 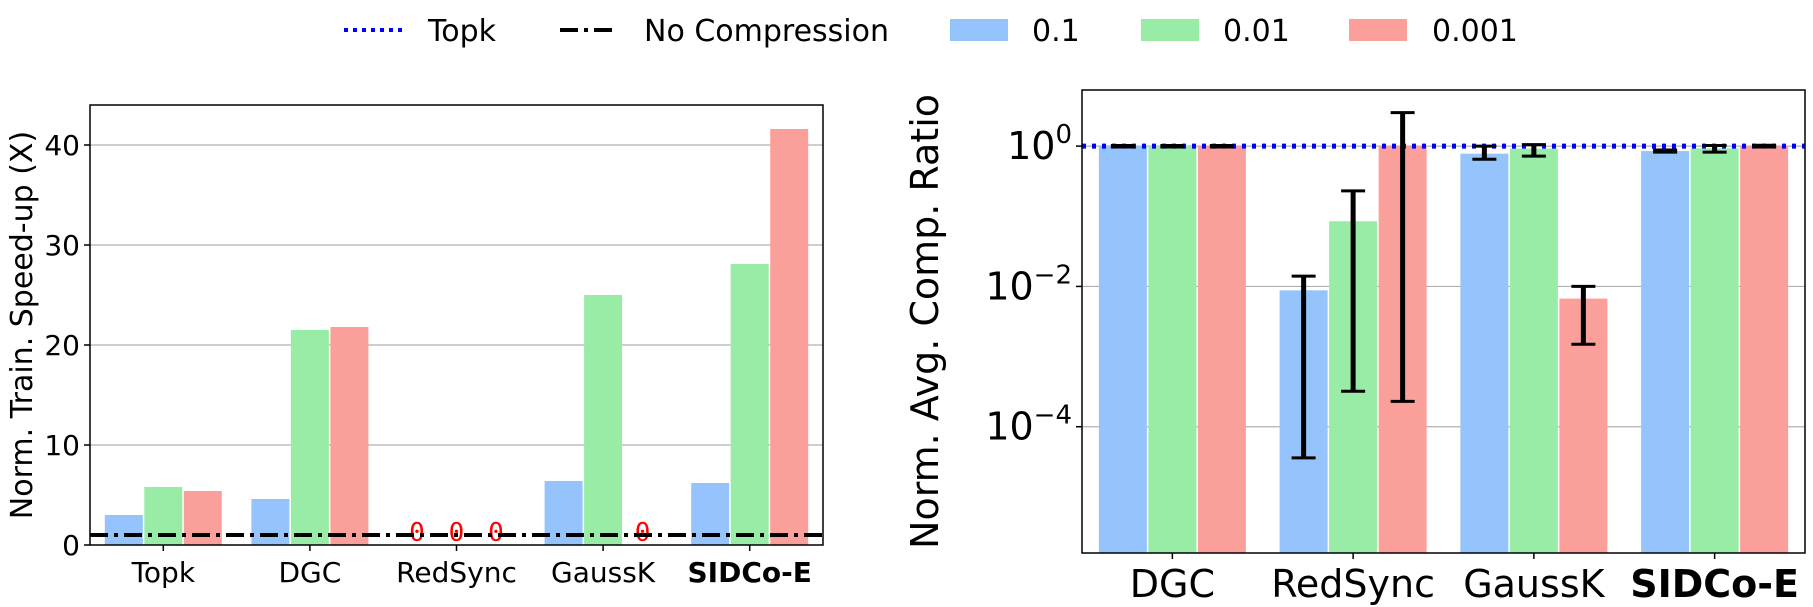 I want to click on legend-item-no-compression: No Compression, so click(x=724, y=31).